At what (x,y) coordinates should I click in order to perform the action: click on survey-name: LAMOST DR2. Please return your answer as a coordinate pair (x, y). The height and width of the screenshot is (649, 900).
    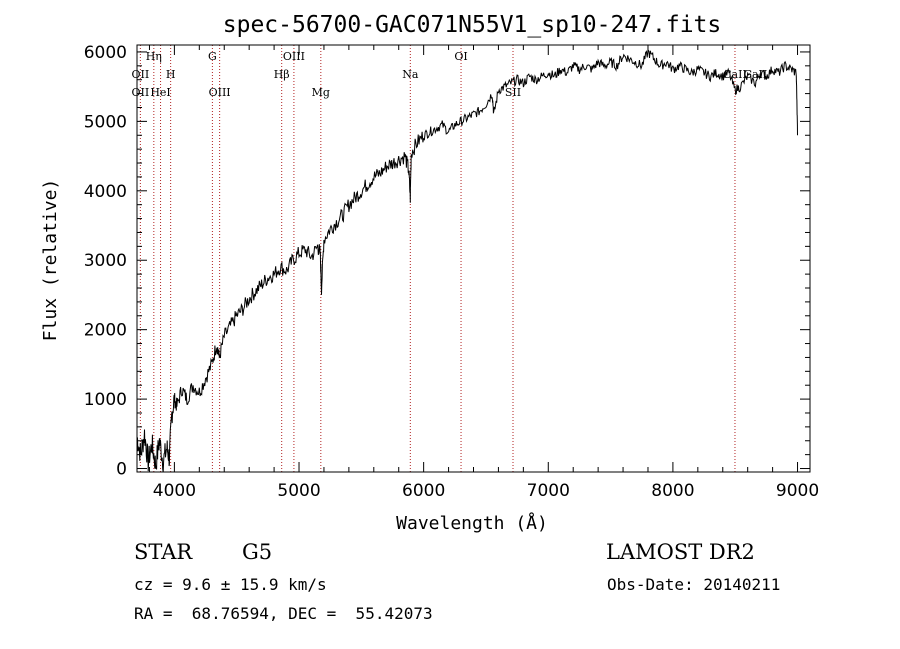
    Looking at the image, I should click on (680, 552).